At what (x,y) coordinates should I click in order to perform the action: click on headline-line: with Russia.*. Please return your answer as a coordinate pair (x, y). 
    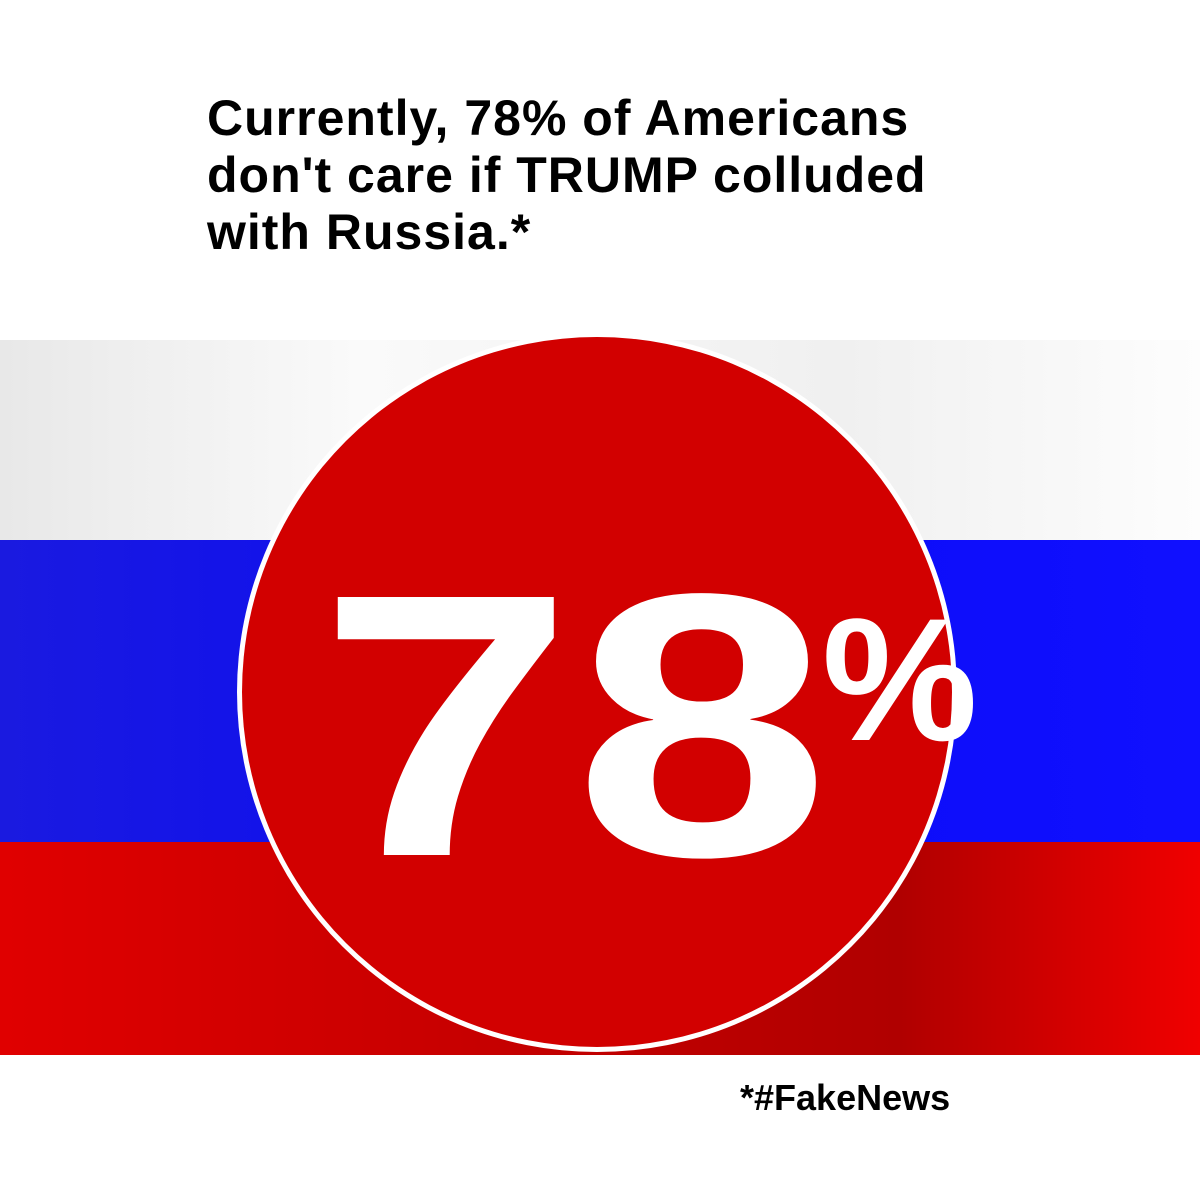
    Looking at the image, I should click on (368, 232).